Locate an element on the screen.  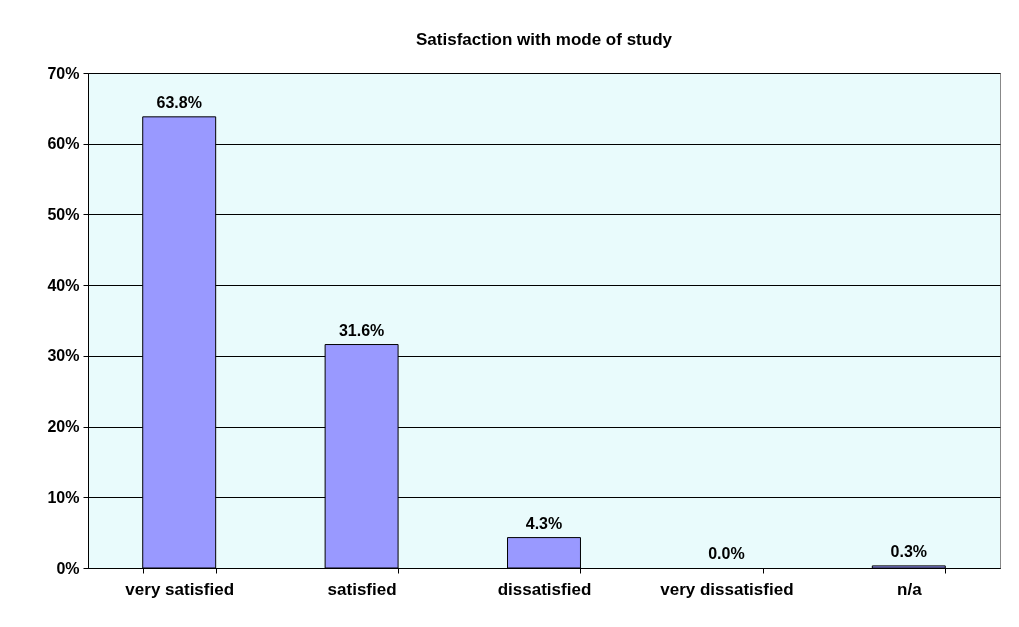
x-tick-label: dissatisfied is located at coordinates (544, 589).